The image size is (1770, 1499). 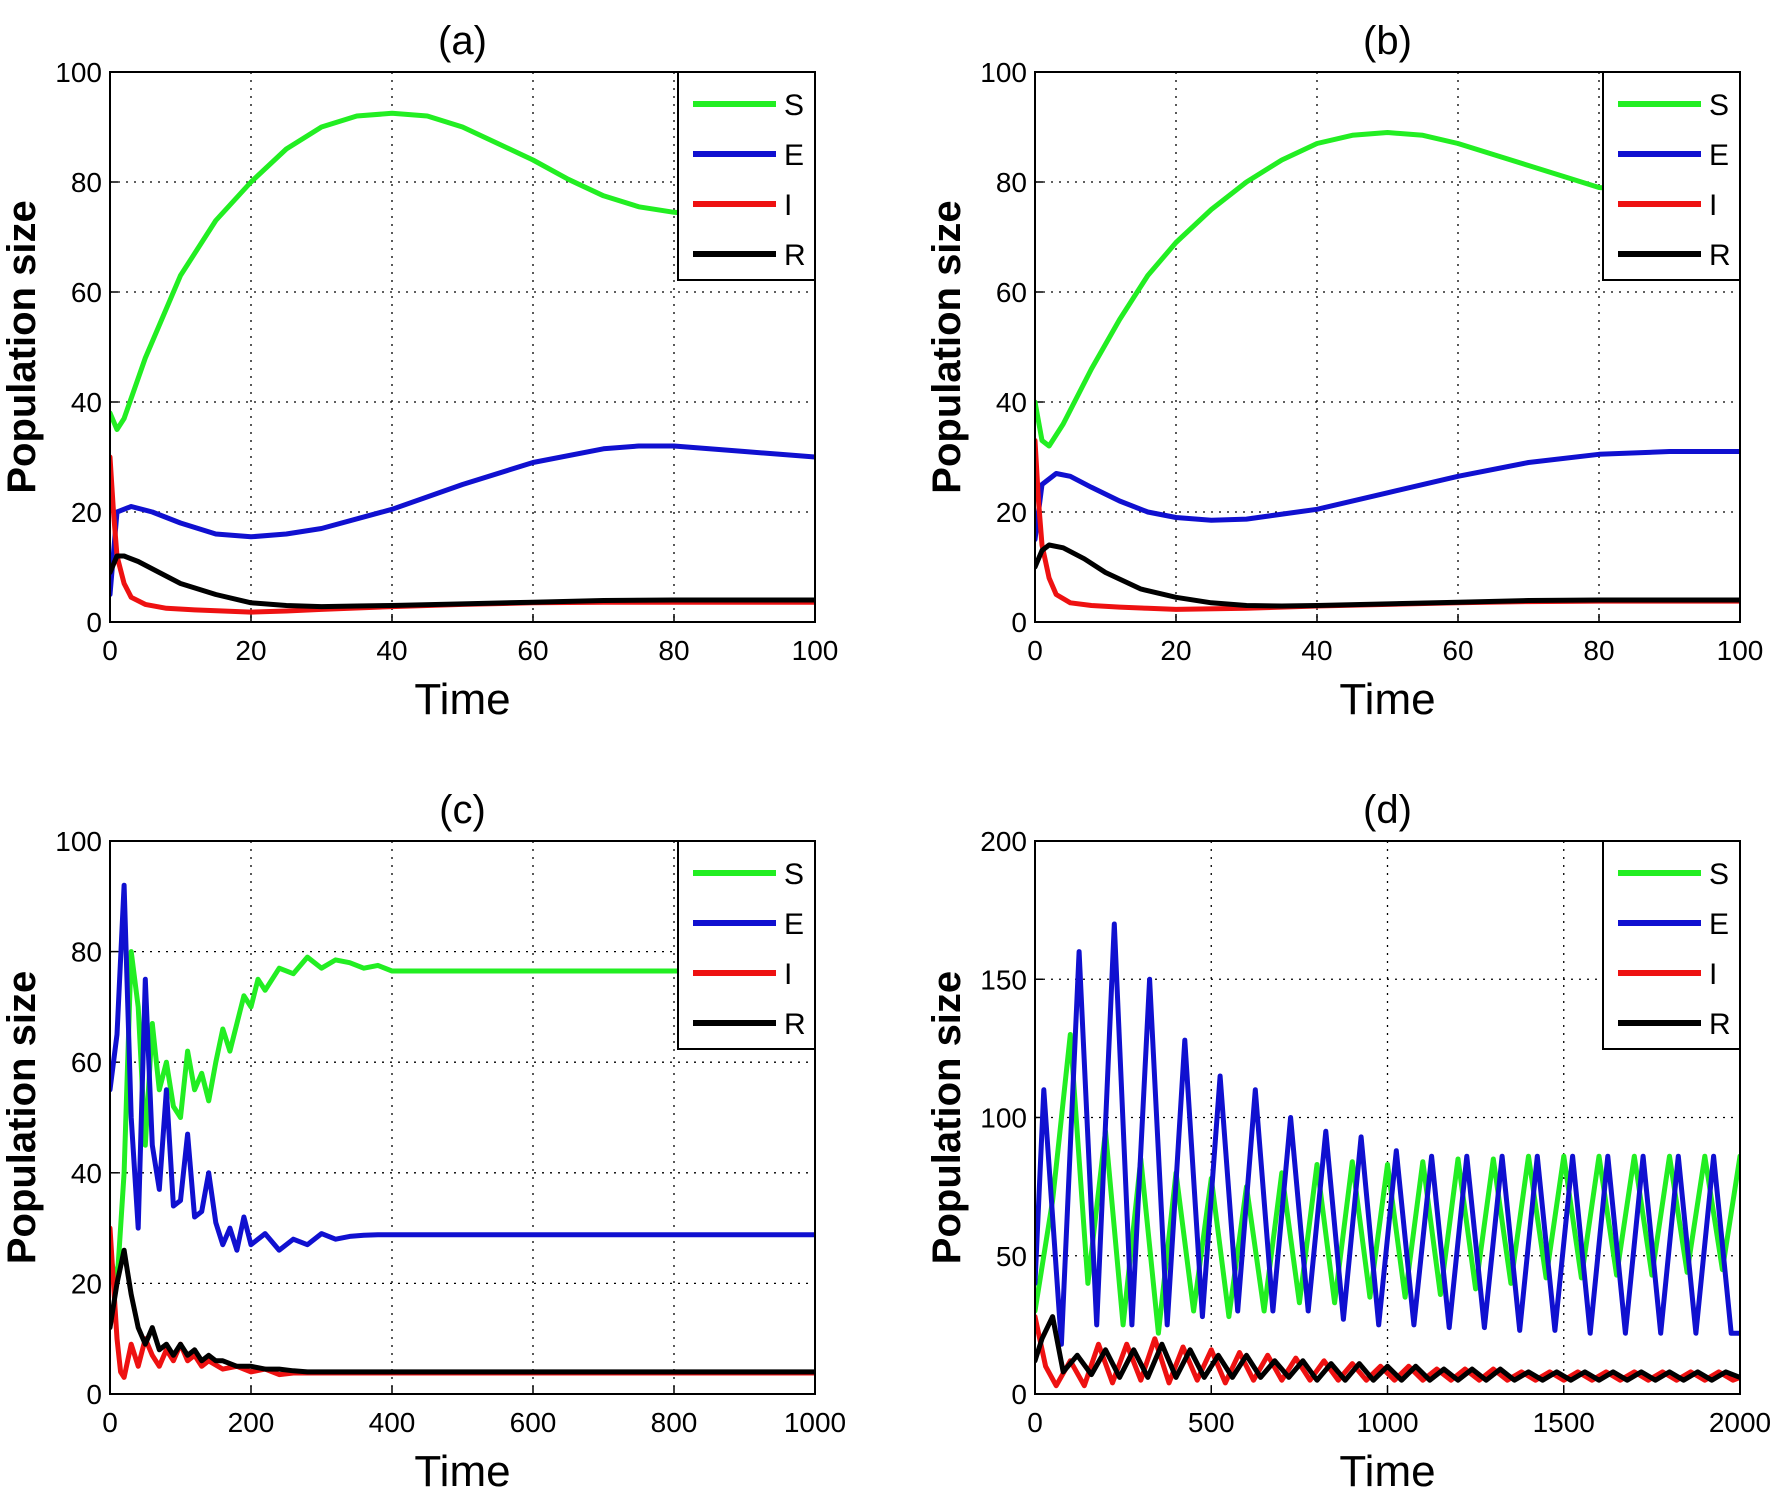 What do you see at coordinates (1564, 1422) in the screenshot?
I see `x-tick-label: 1500` at bounding box center [1564, 1422].